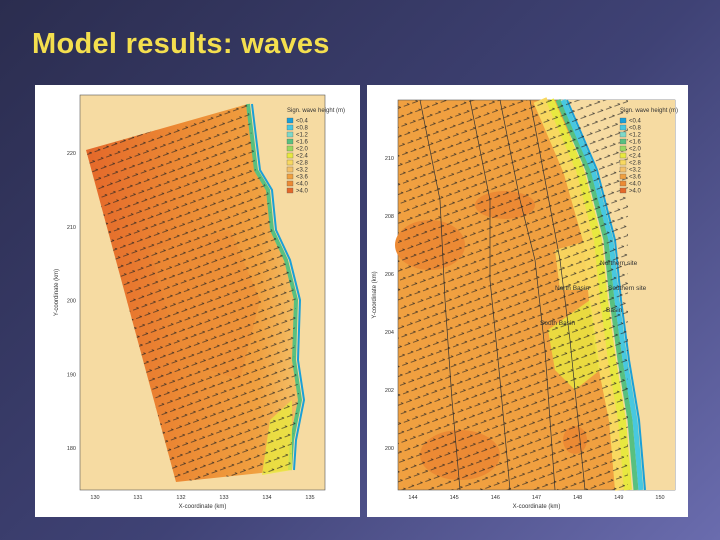 This screenshot has width=720, height=540. Describe the element at coordinates (389, 333) in the screenshot. I see `y-tick-label: 204` at that location.